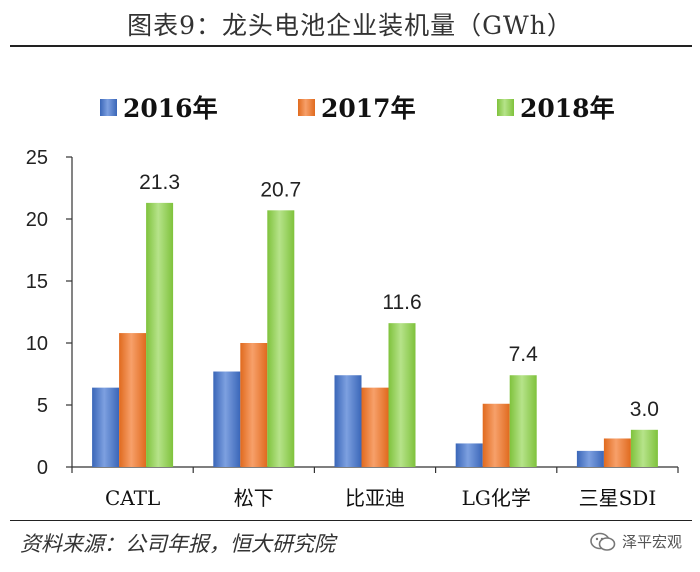  What do you see at coordinates (351, 520) in the screenshot?
I see `footer-rule` at bounding box center [351, 520].